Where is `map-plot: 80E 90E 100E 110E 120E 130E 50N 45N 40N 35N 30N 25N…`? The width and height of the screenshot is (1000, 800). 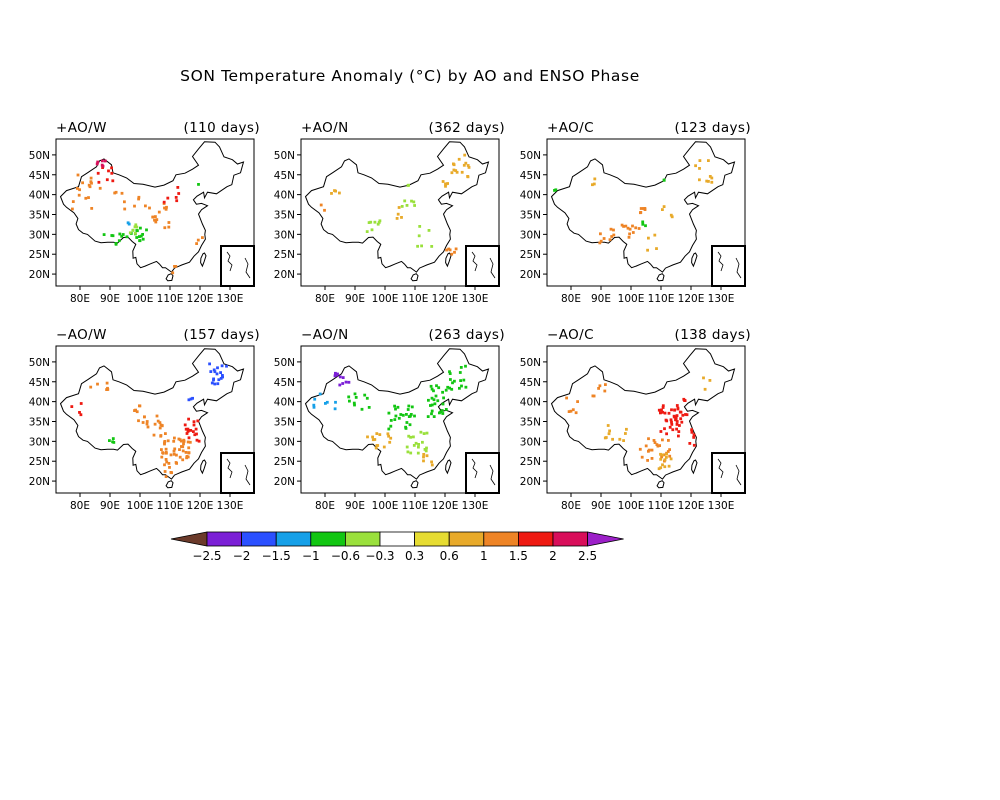
map-plot: 80E 90E 100E 110E 120E 130E 50N 45N 40N 35N 30N 25N… is located at coordinates (142, 221).